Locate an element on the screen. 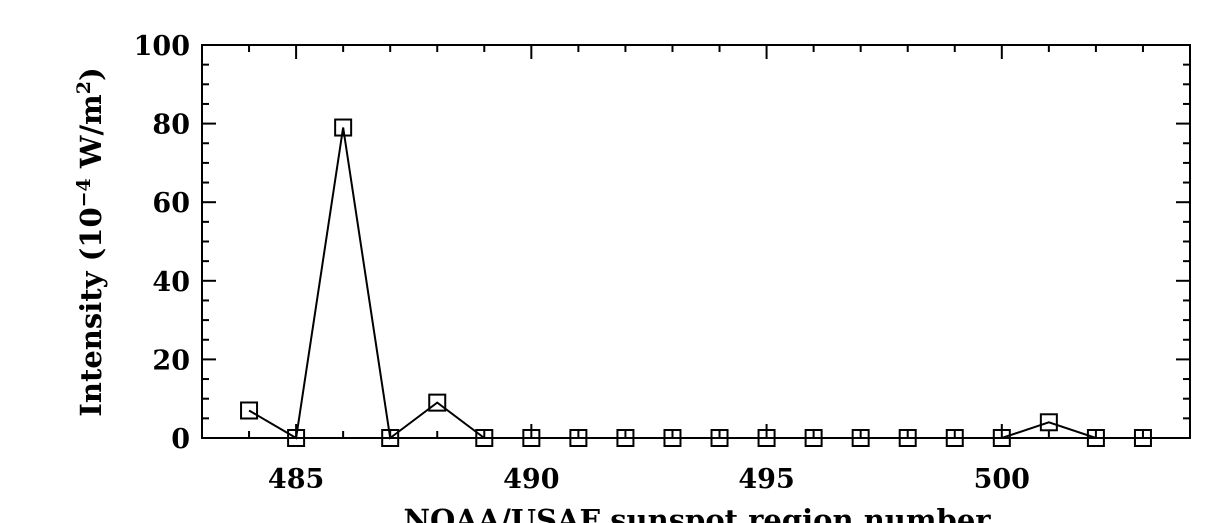 This screenshot has height=523, width=1227. x-tick-label: 500 is located at coordinates (1002, 479).